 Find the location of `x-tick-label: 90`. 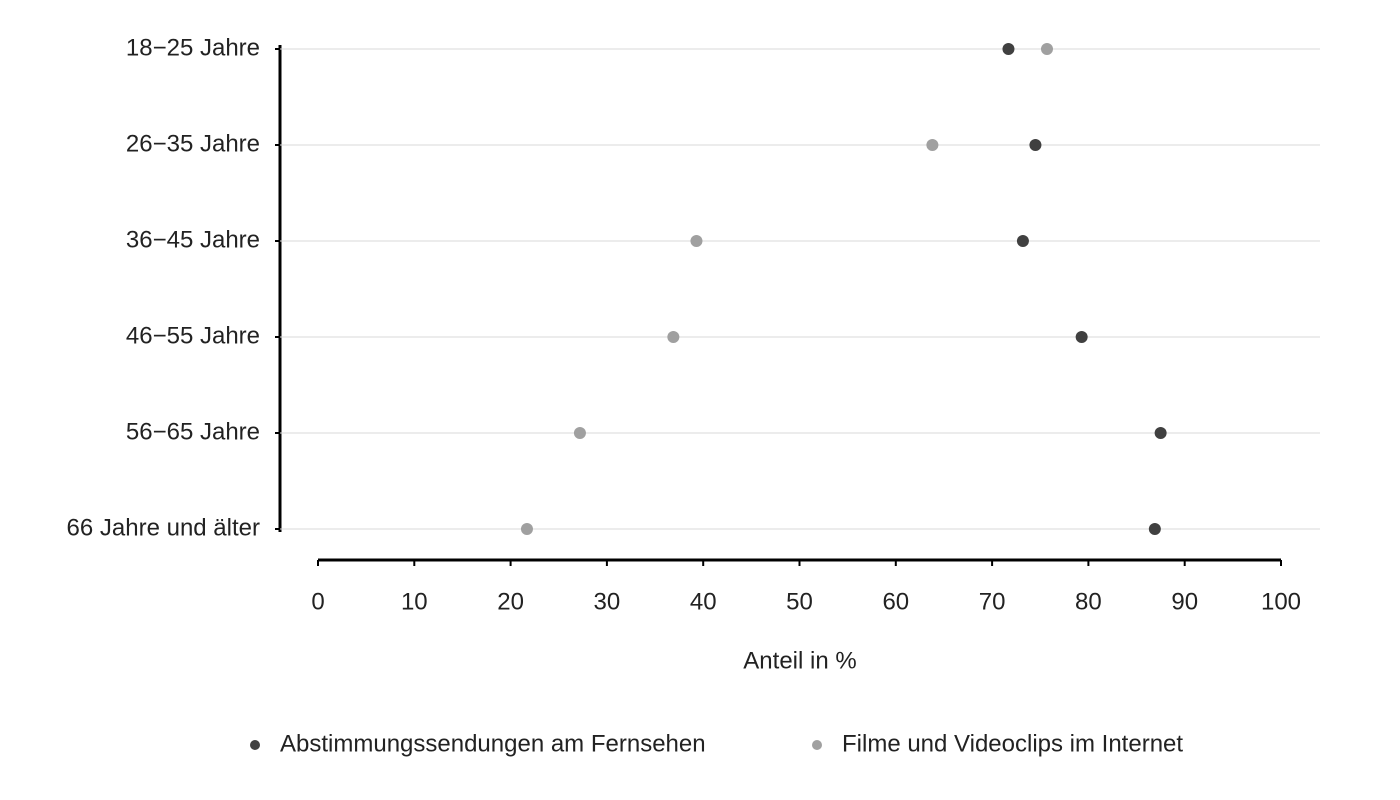

x-tick-label: 90 is located at coordinates (1184, 601).